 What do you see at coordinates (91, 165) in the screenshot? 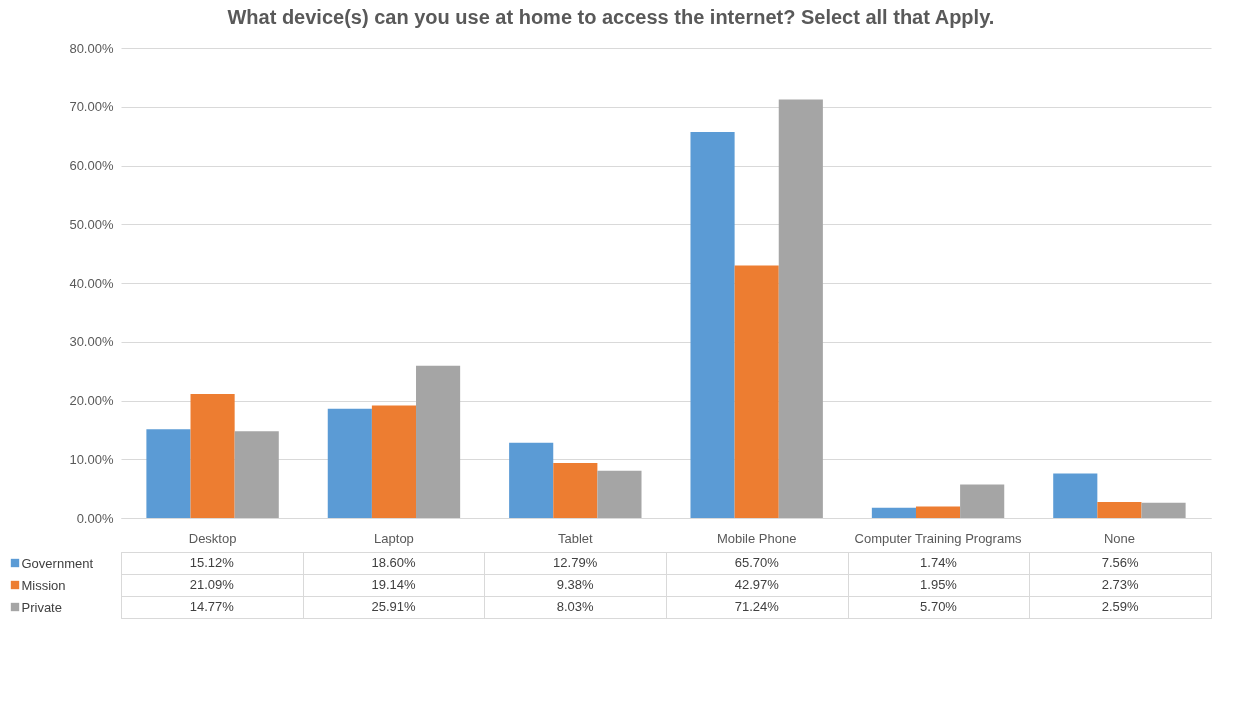
I see `y-tick-label: 60.00%` at bounding box center [91, 165].